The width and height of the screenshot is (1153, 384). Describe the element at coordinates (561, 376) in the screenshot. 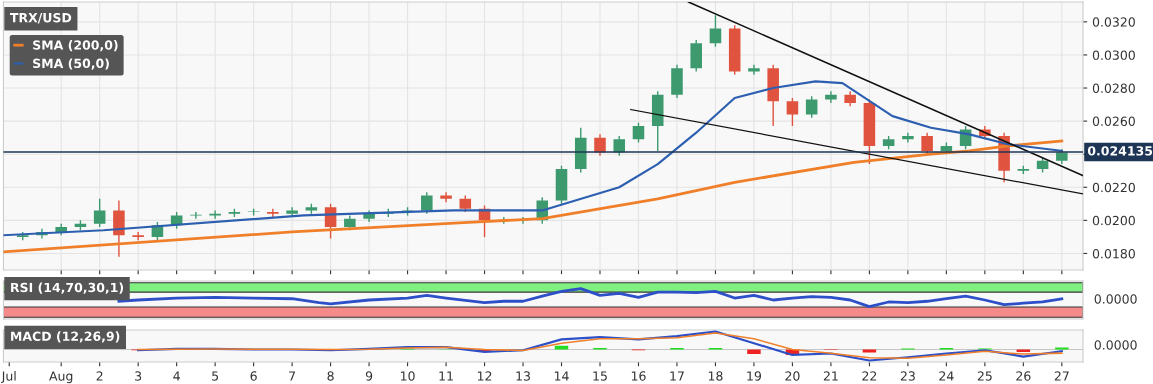

I see `x-tick-label: 14` at that location.